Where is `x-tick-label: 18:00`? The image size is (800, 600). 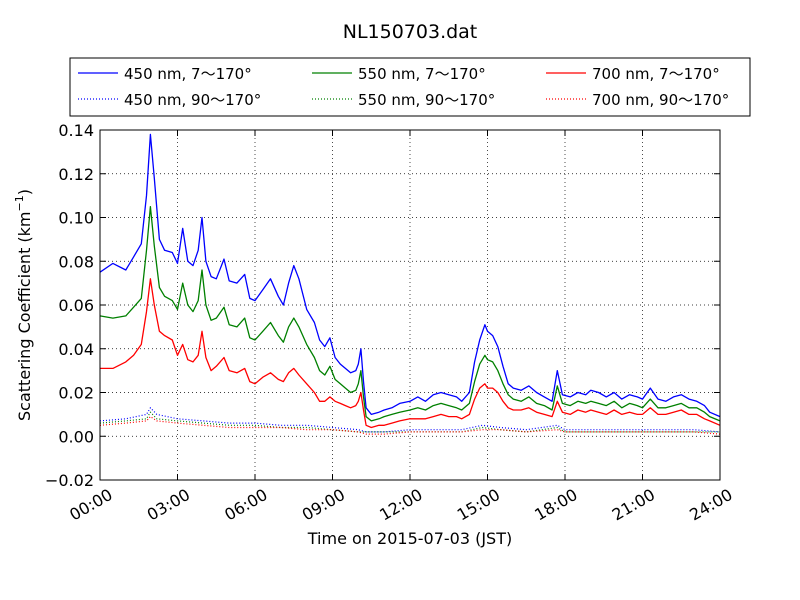
x-tick-label: 18:00 is located at coordinates (555, 505).